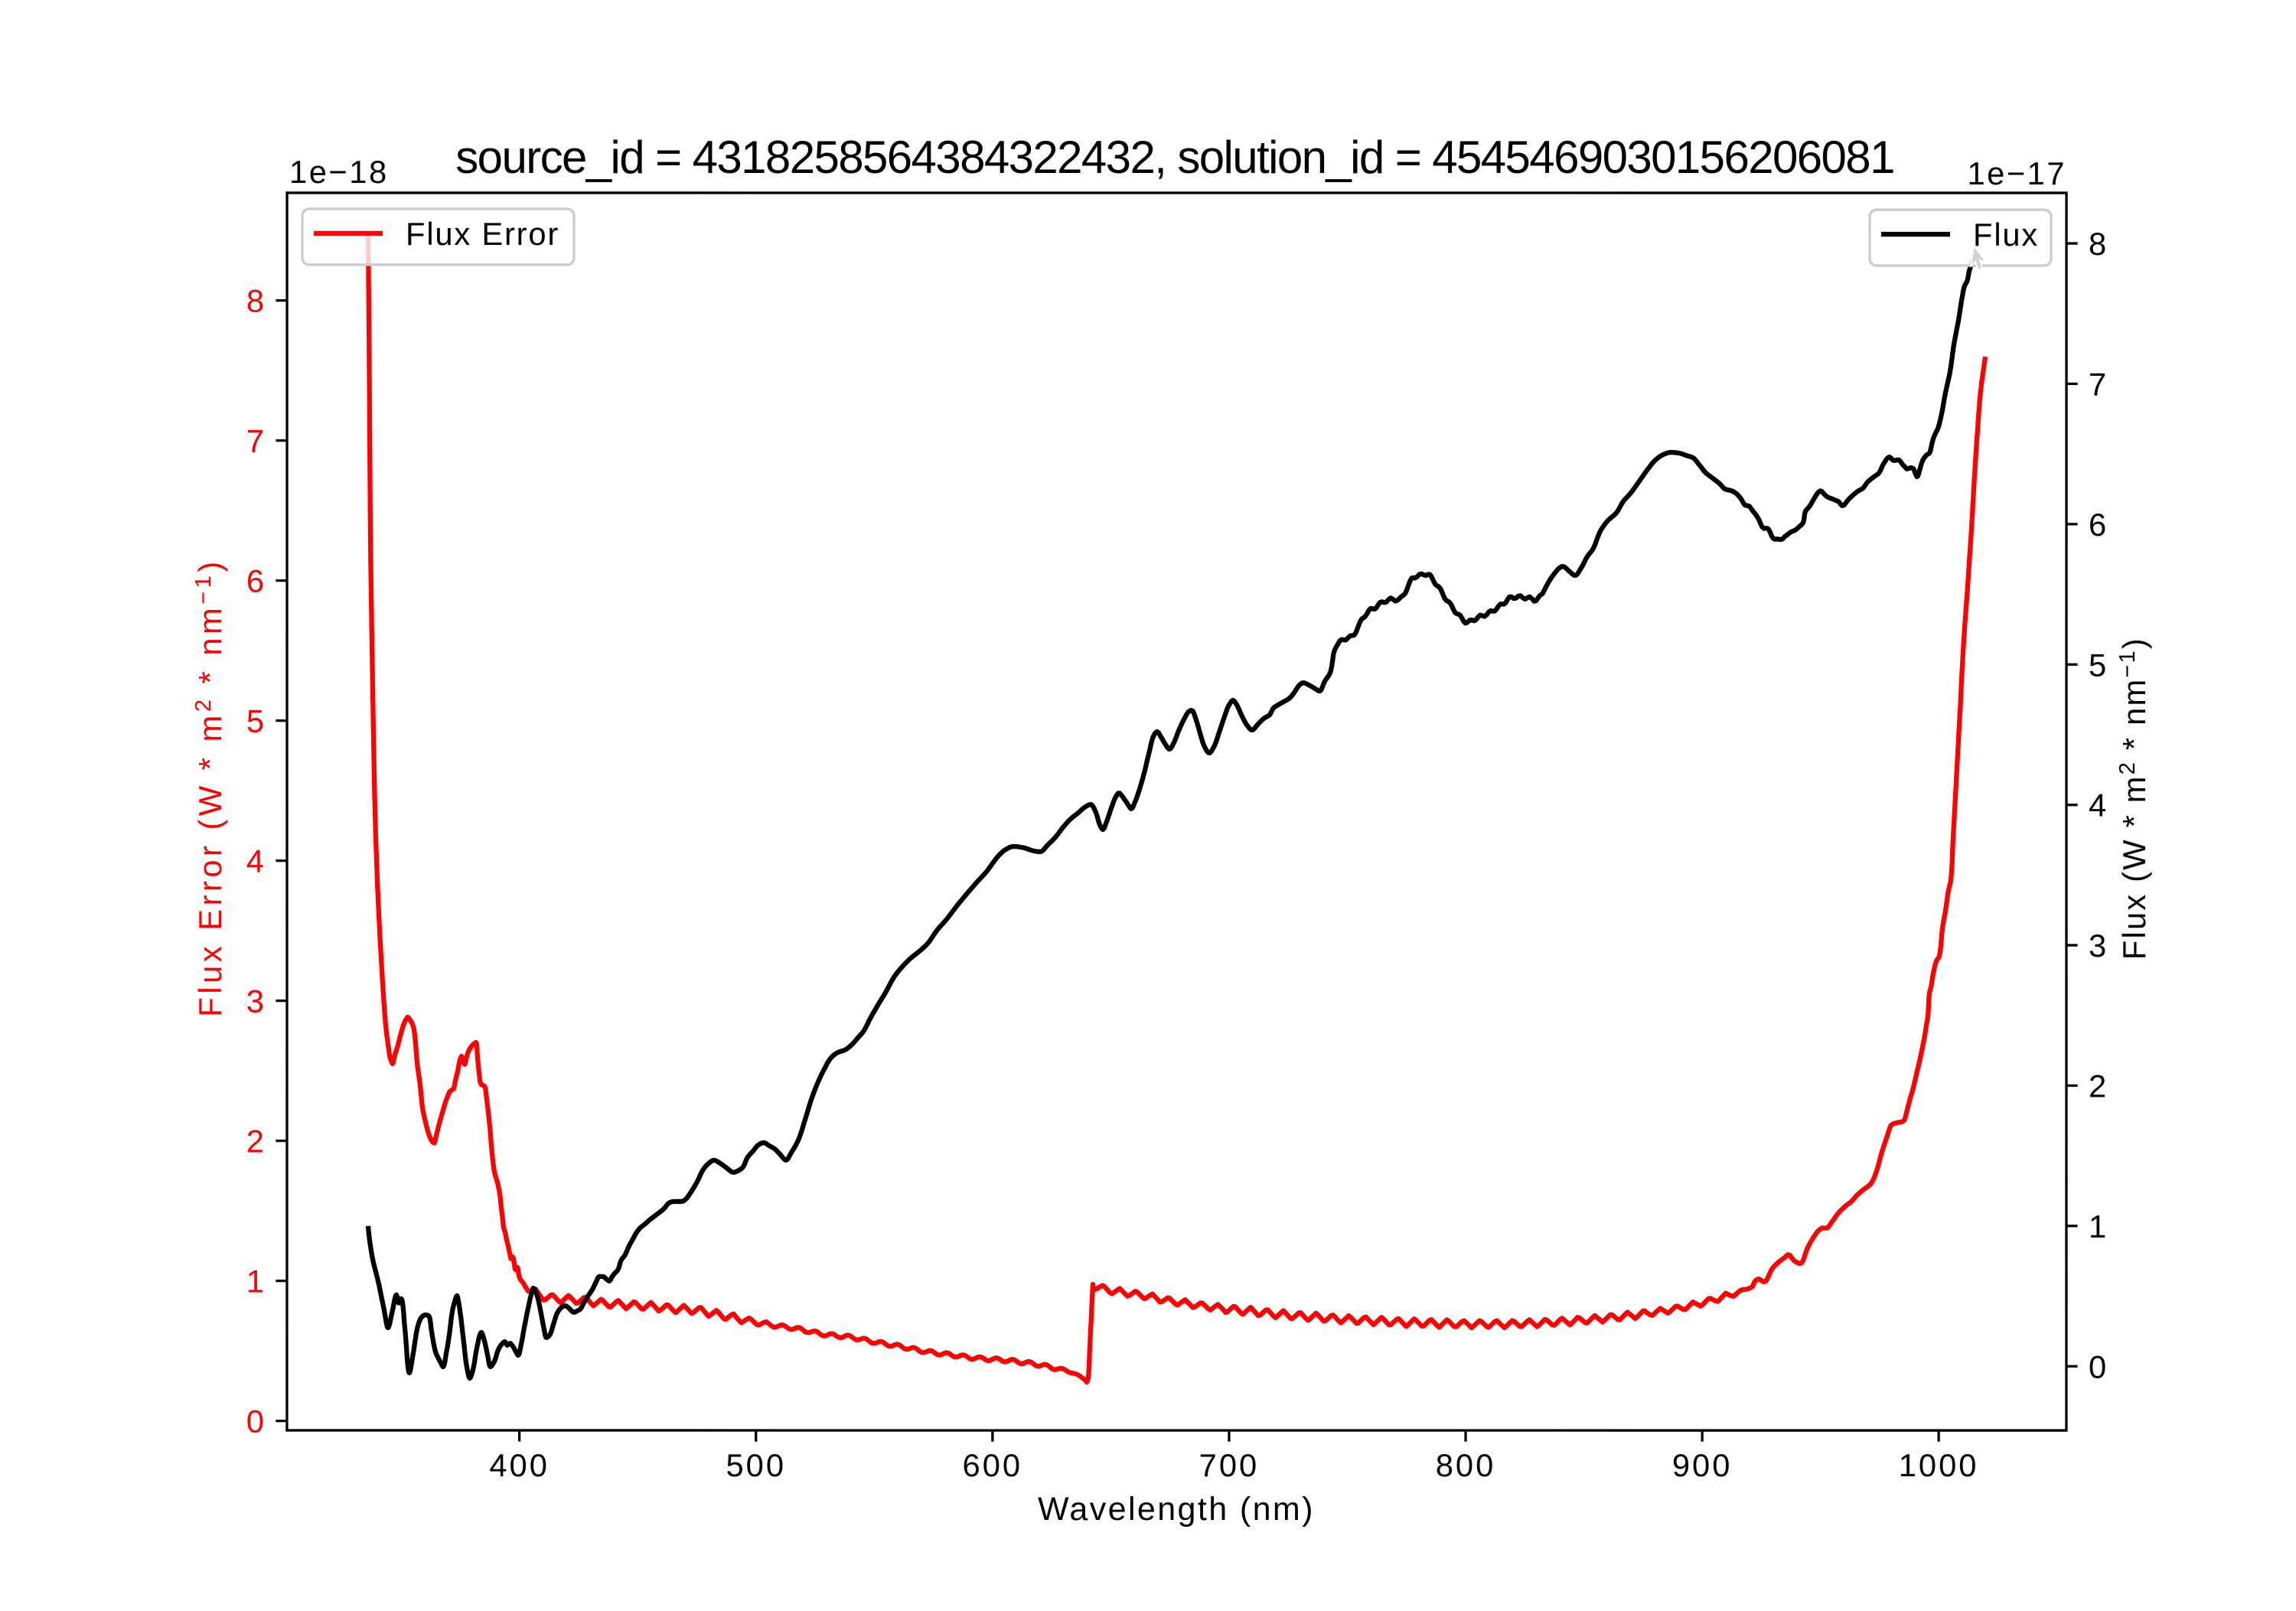 This screenshot has height=1611, width=2296. What do you see at coordinates (519, 1465) in the screenshot?
I see `svg-text: 400` at bounding box center [519, 1465].